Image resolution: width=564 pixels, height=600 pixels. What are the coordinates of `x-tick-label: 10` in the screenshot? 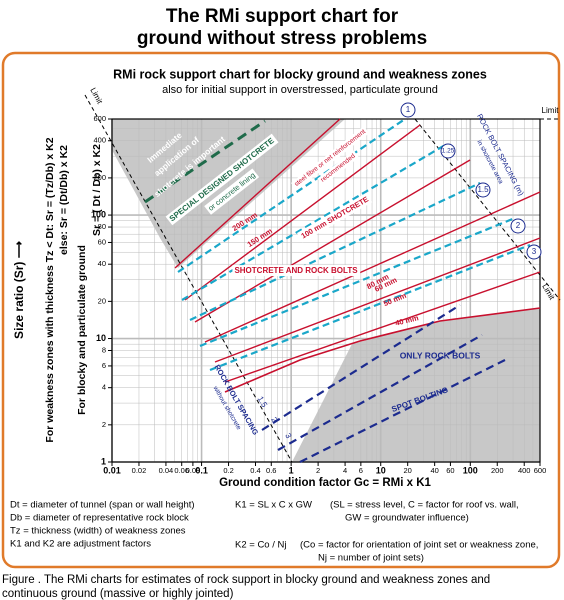 It's located at (381, 470).